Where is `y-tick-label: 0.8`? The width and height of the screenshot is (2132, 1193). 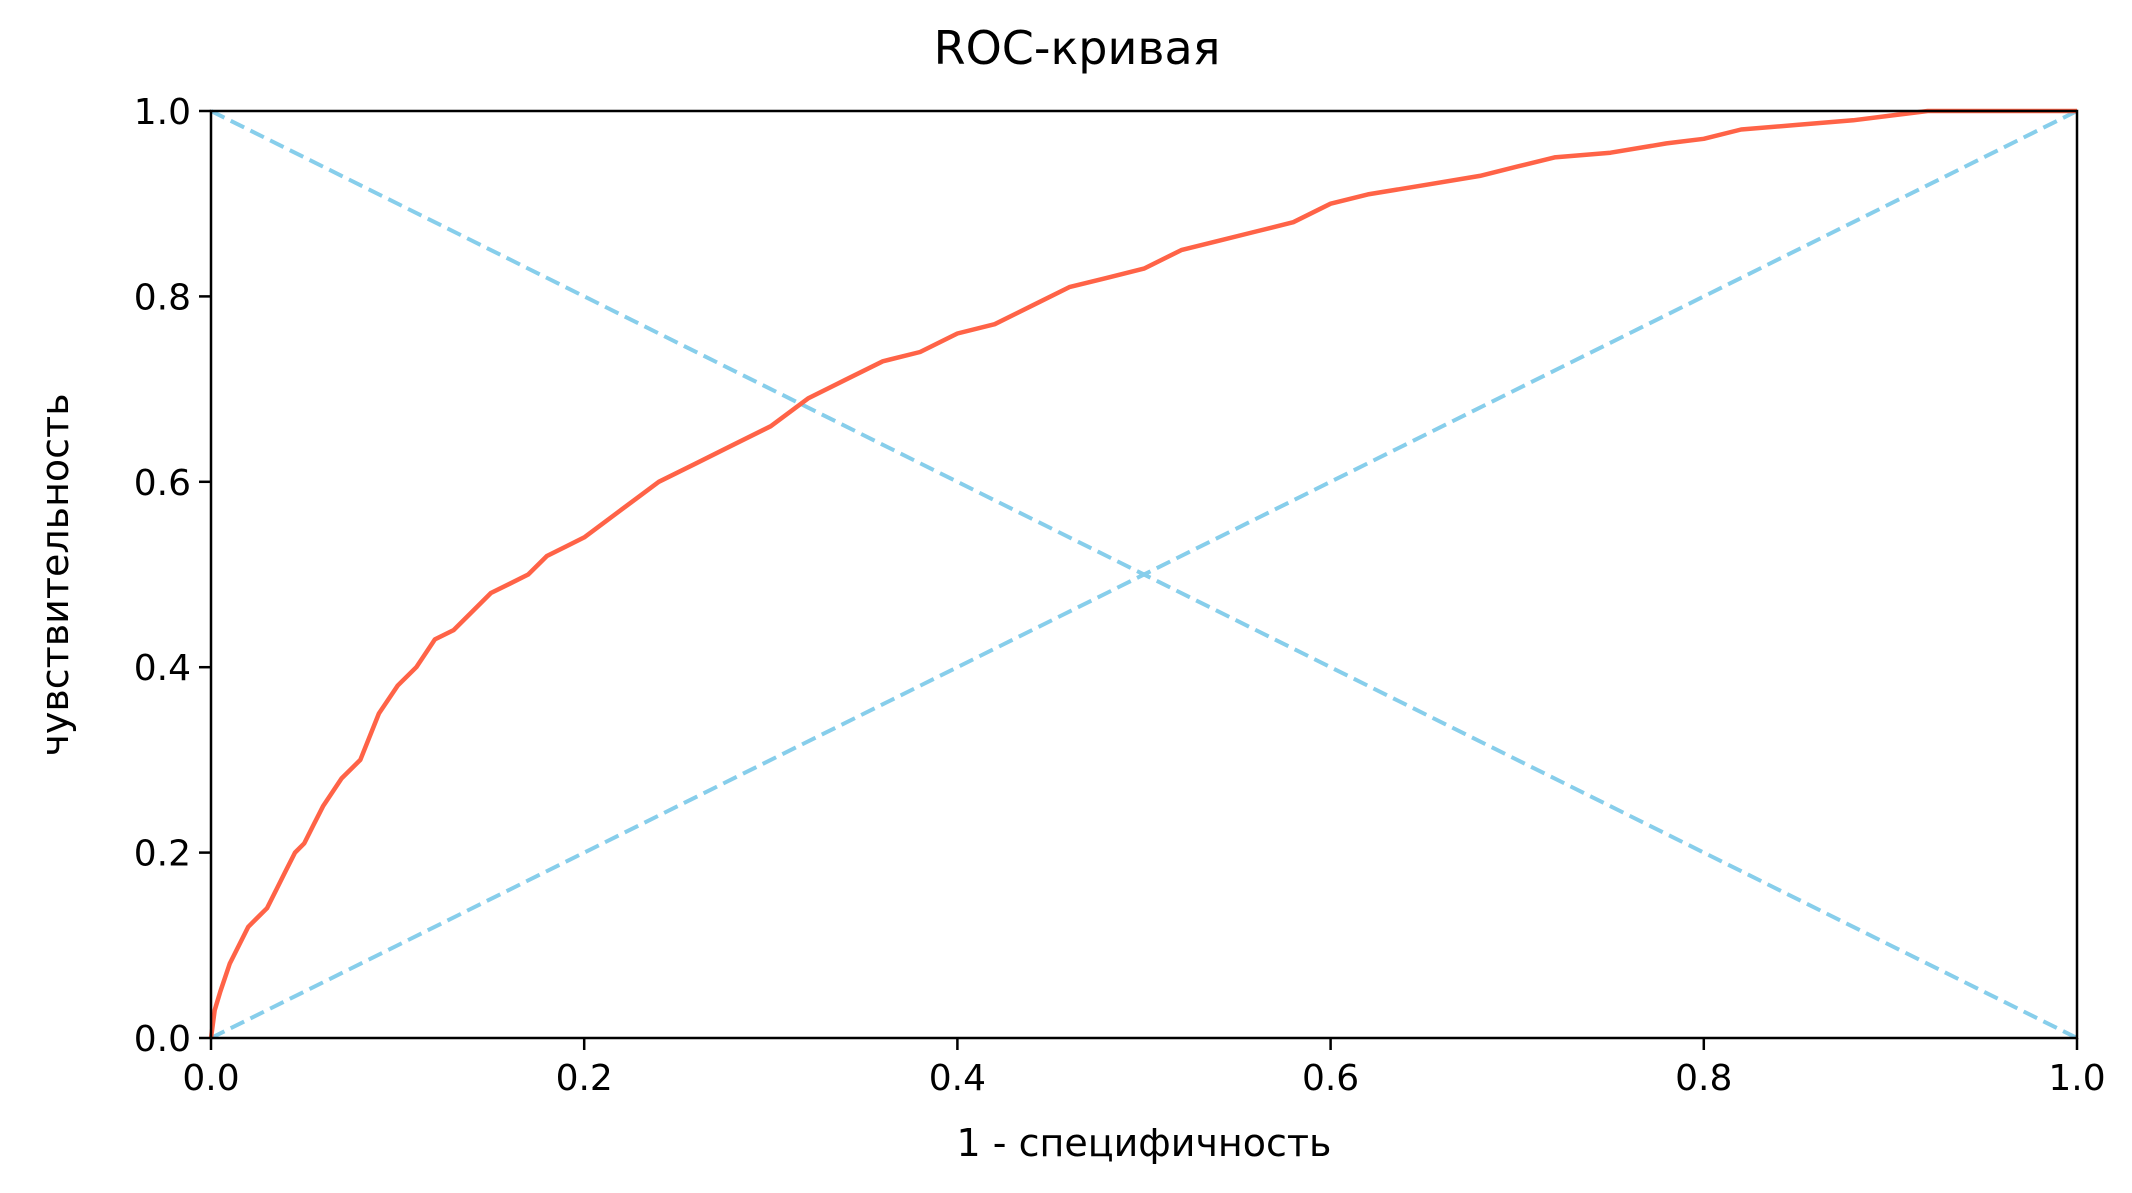
y-tick-label: 0.8 is located at coordinates (162, 297).